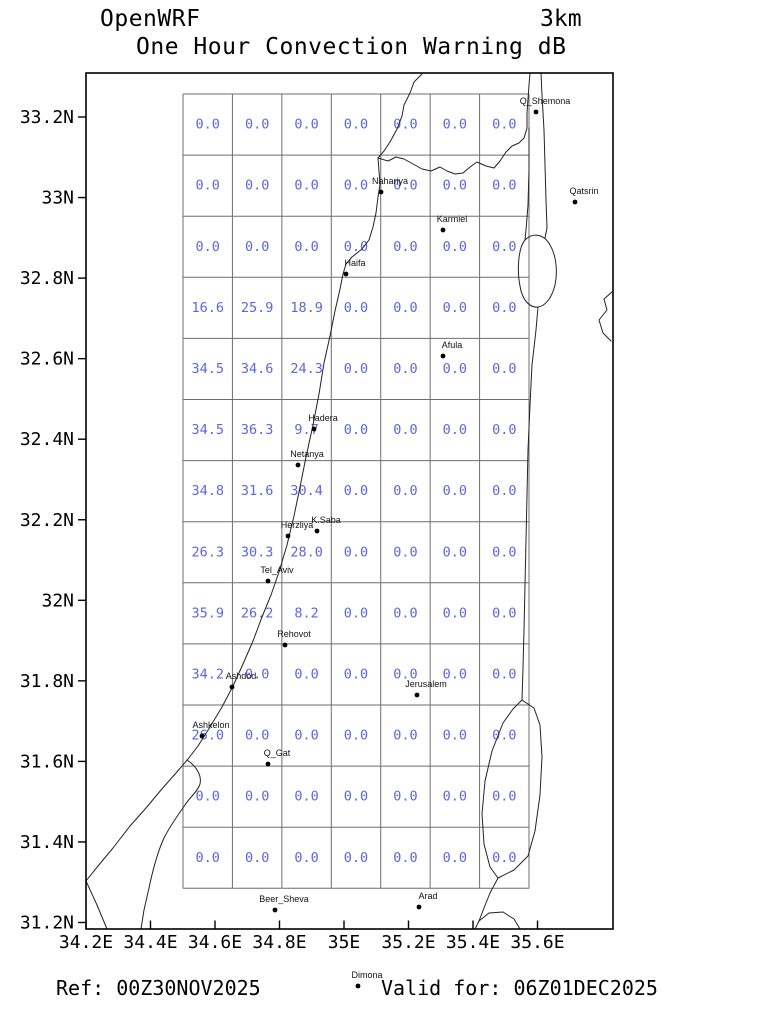  I want to click on y-axis-tick-label: 32N, so click(57, 600).